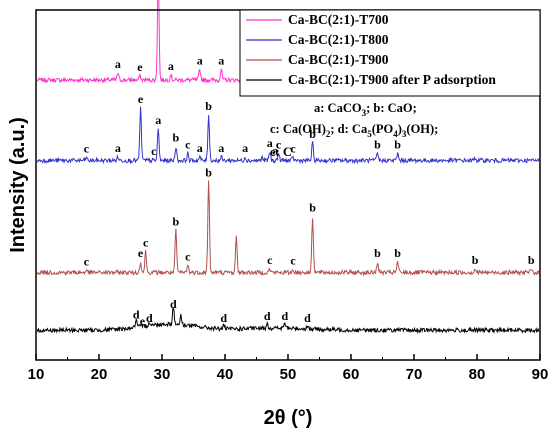 This screenshot has width=550, height=437. I want to click on x-tick-label: 60, so click(351, 374).